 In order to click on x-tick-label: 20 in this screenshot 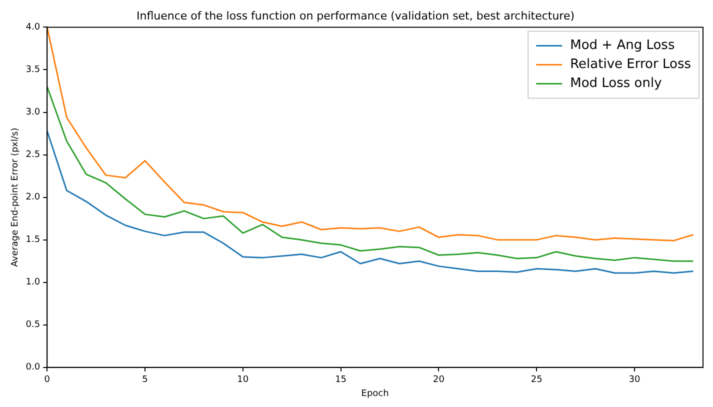, I will do `click(438, 380)`.